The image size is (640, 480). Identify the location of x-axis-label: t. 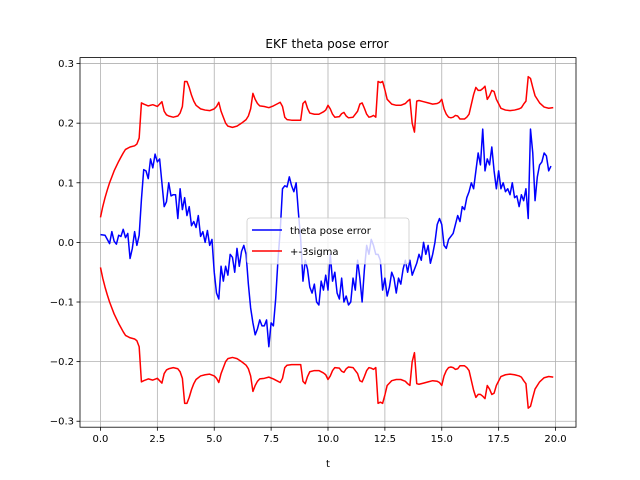
(328, 464).